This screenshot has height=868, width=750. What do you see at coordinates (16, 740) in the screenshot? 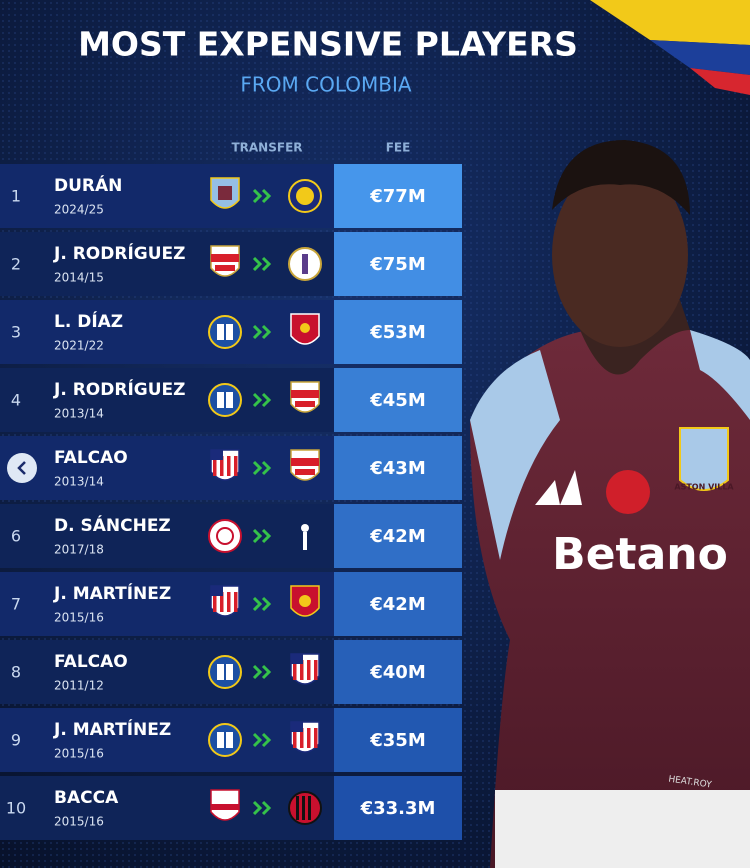
I see `rank: 9` at bounding box center [16, 740].